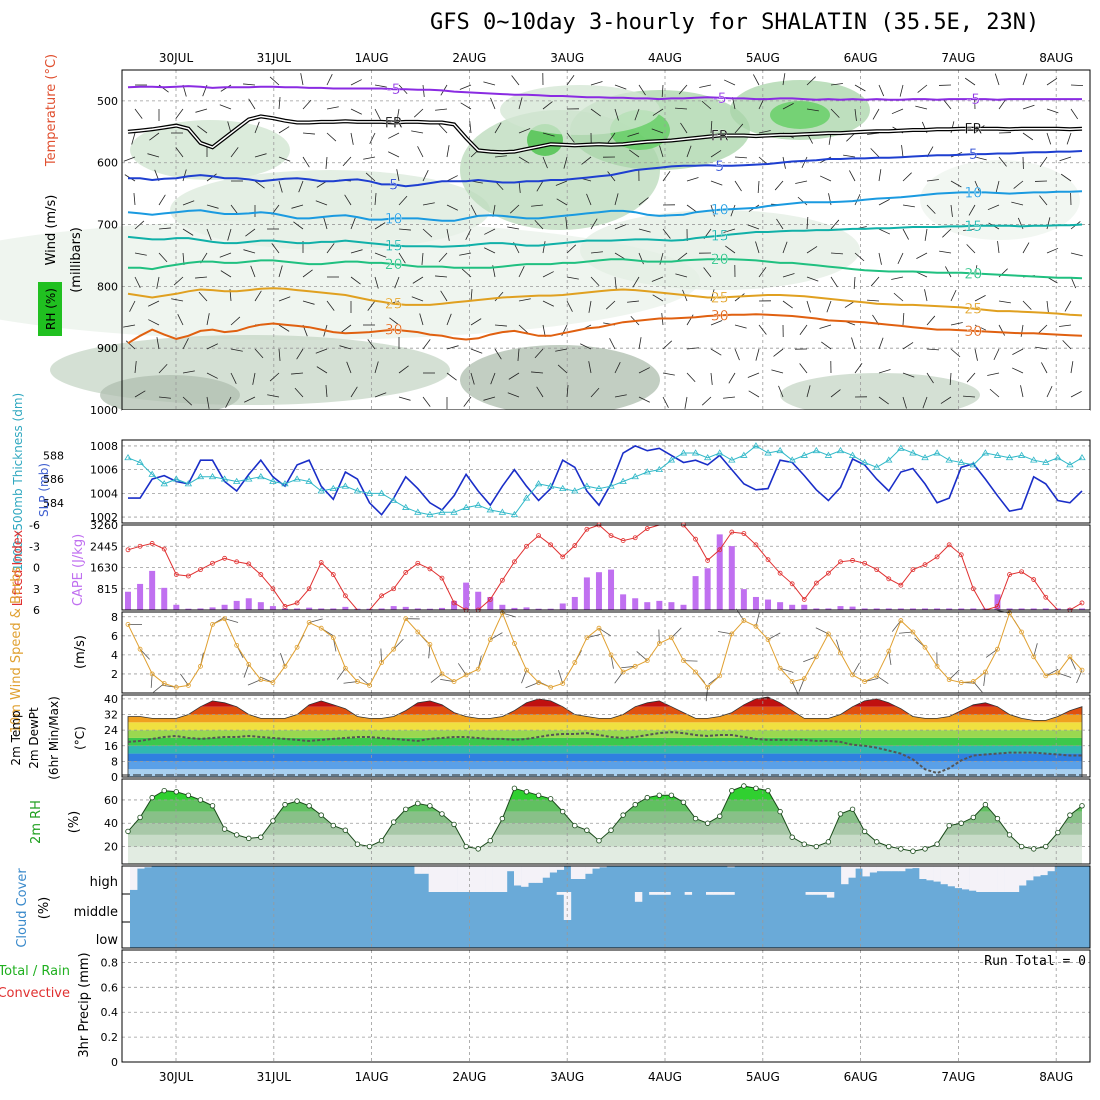 The image size is (1100, 1100). Describe the element at coordinates (114, 636) in the screenshot. I see `wind-tick-label: 6` at that location.